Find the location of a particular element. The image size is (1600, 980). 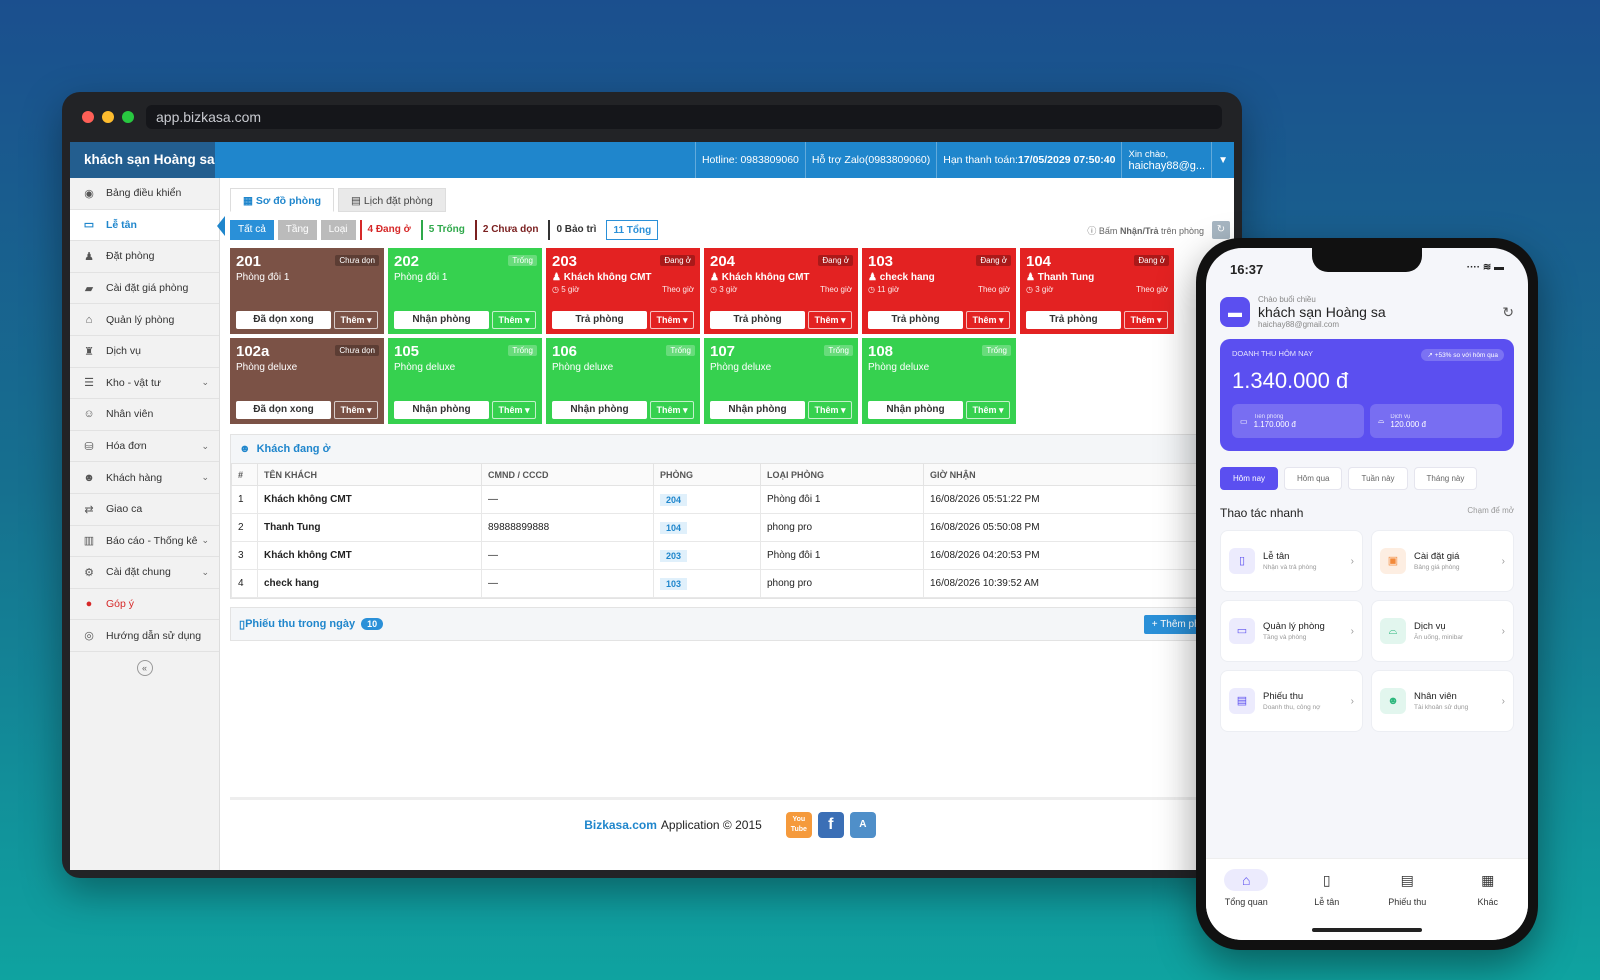

receipts-panel-header: ▯ Phiếu thu trong ngày 10 + Thêm phiếu is located at coordinates (730, 624).